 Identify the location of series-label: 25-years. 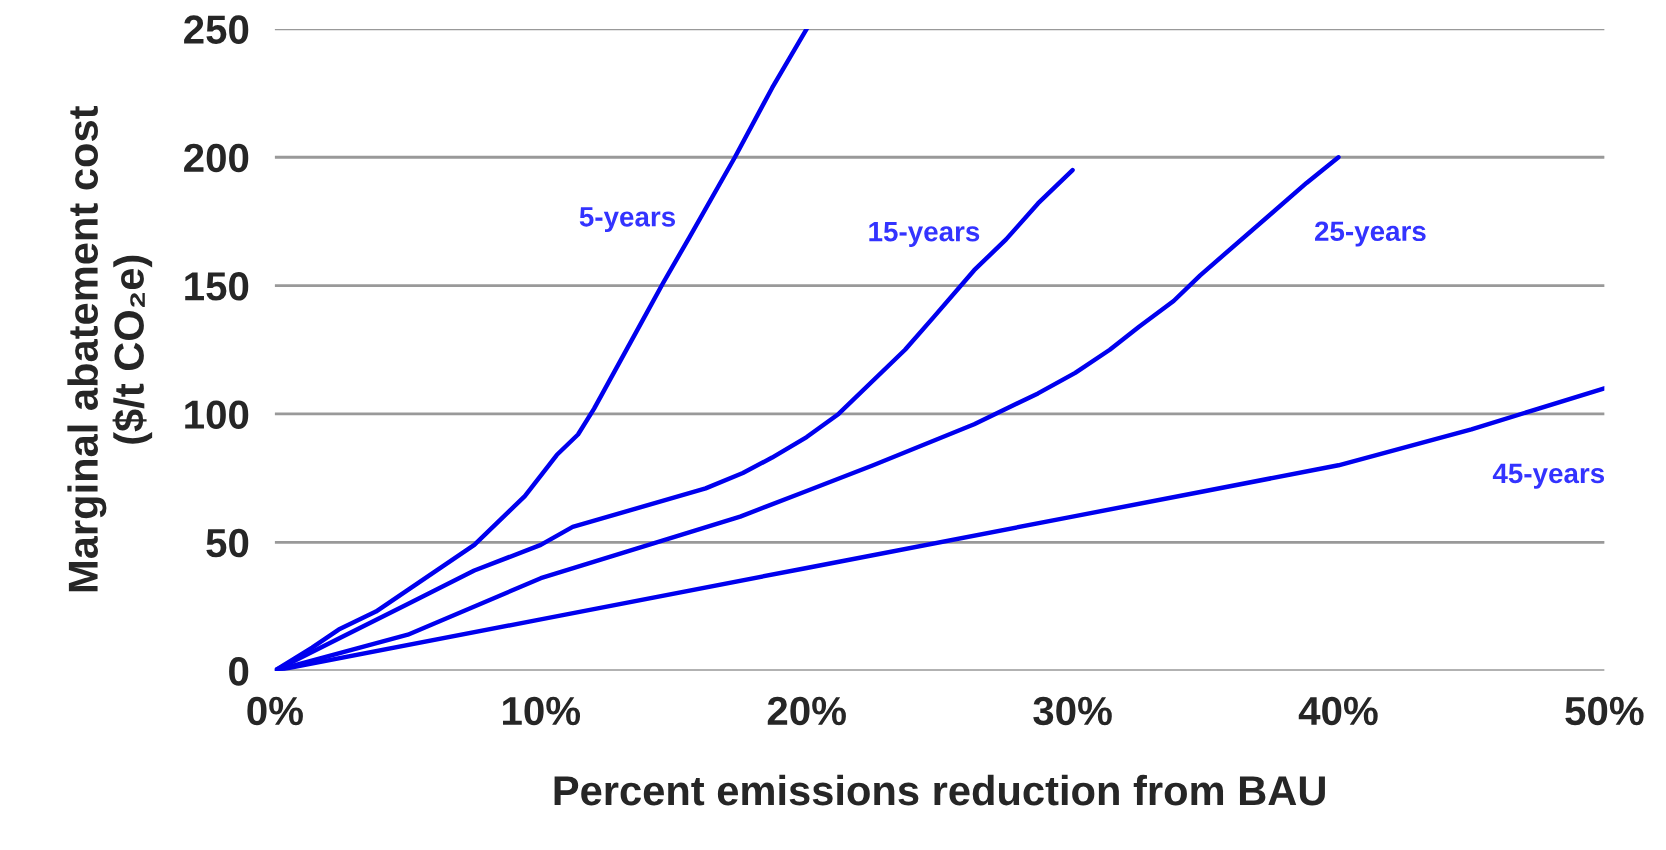
(1370, 234).